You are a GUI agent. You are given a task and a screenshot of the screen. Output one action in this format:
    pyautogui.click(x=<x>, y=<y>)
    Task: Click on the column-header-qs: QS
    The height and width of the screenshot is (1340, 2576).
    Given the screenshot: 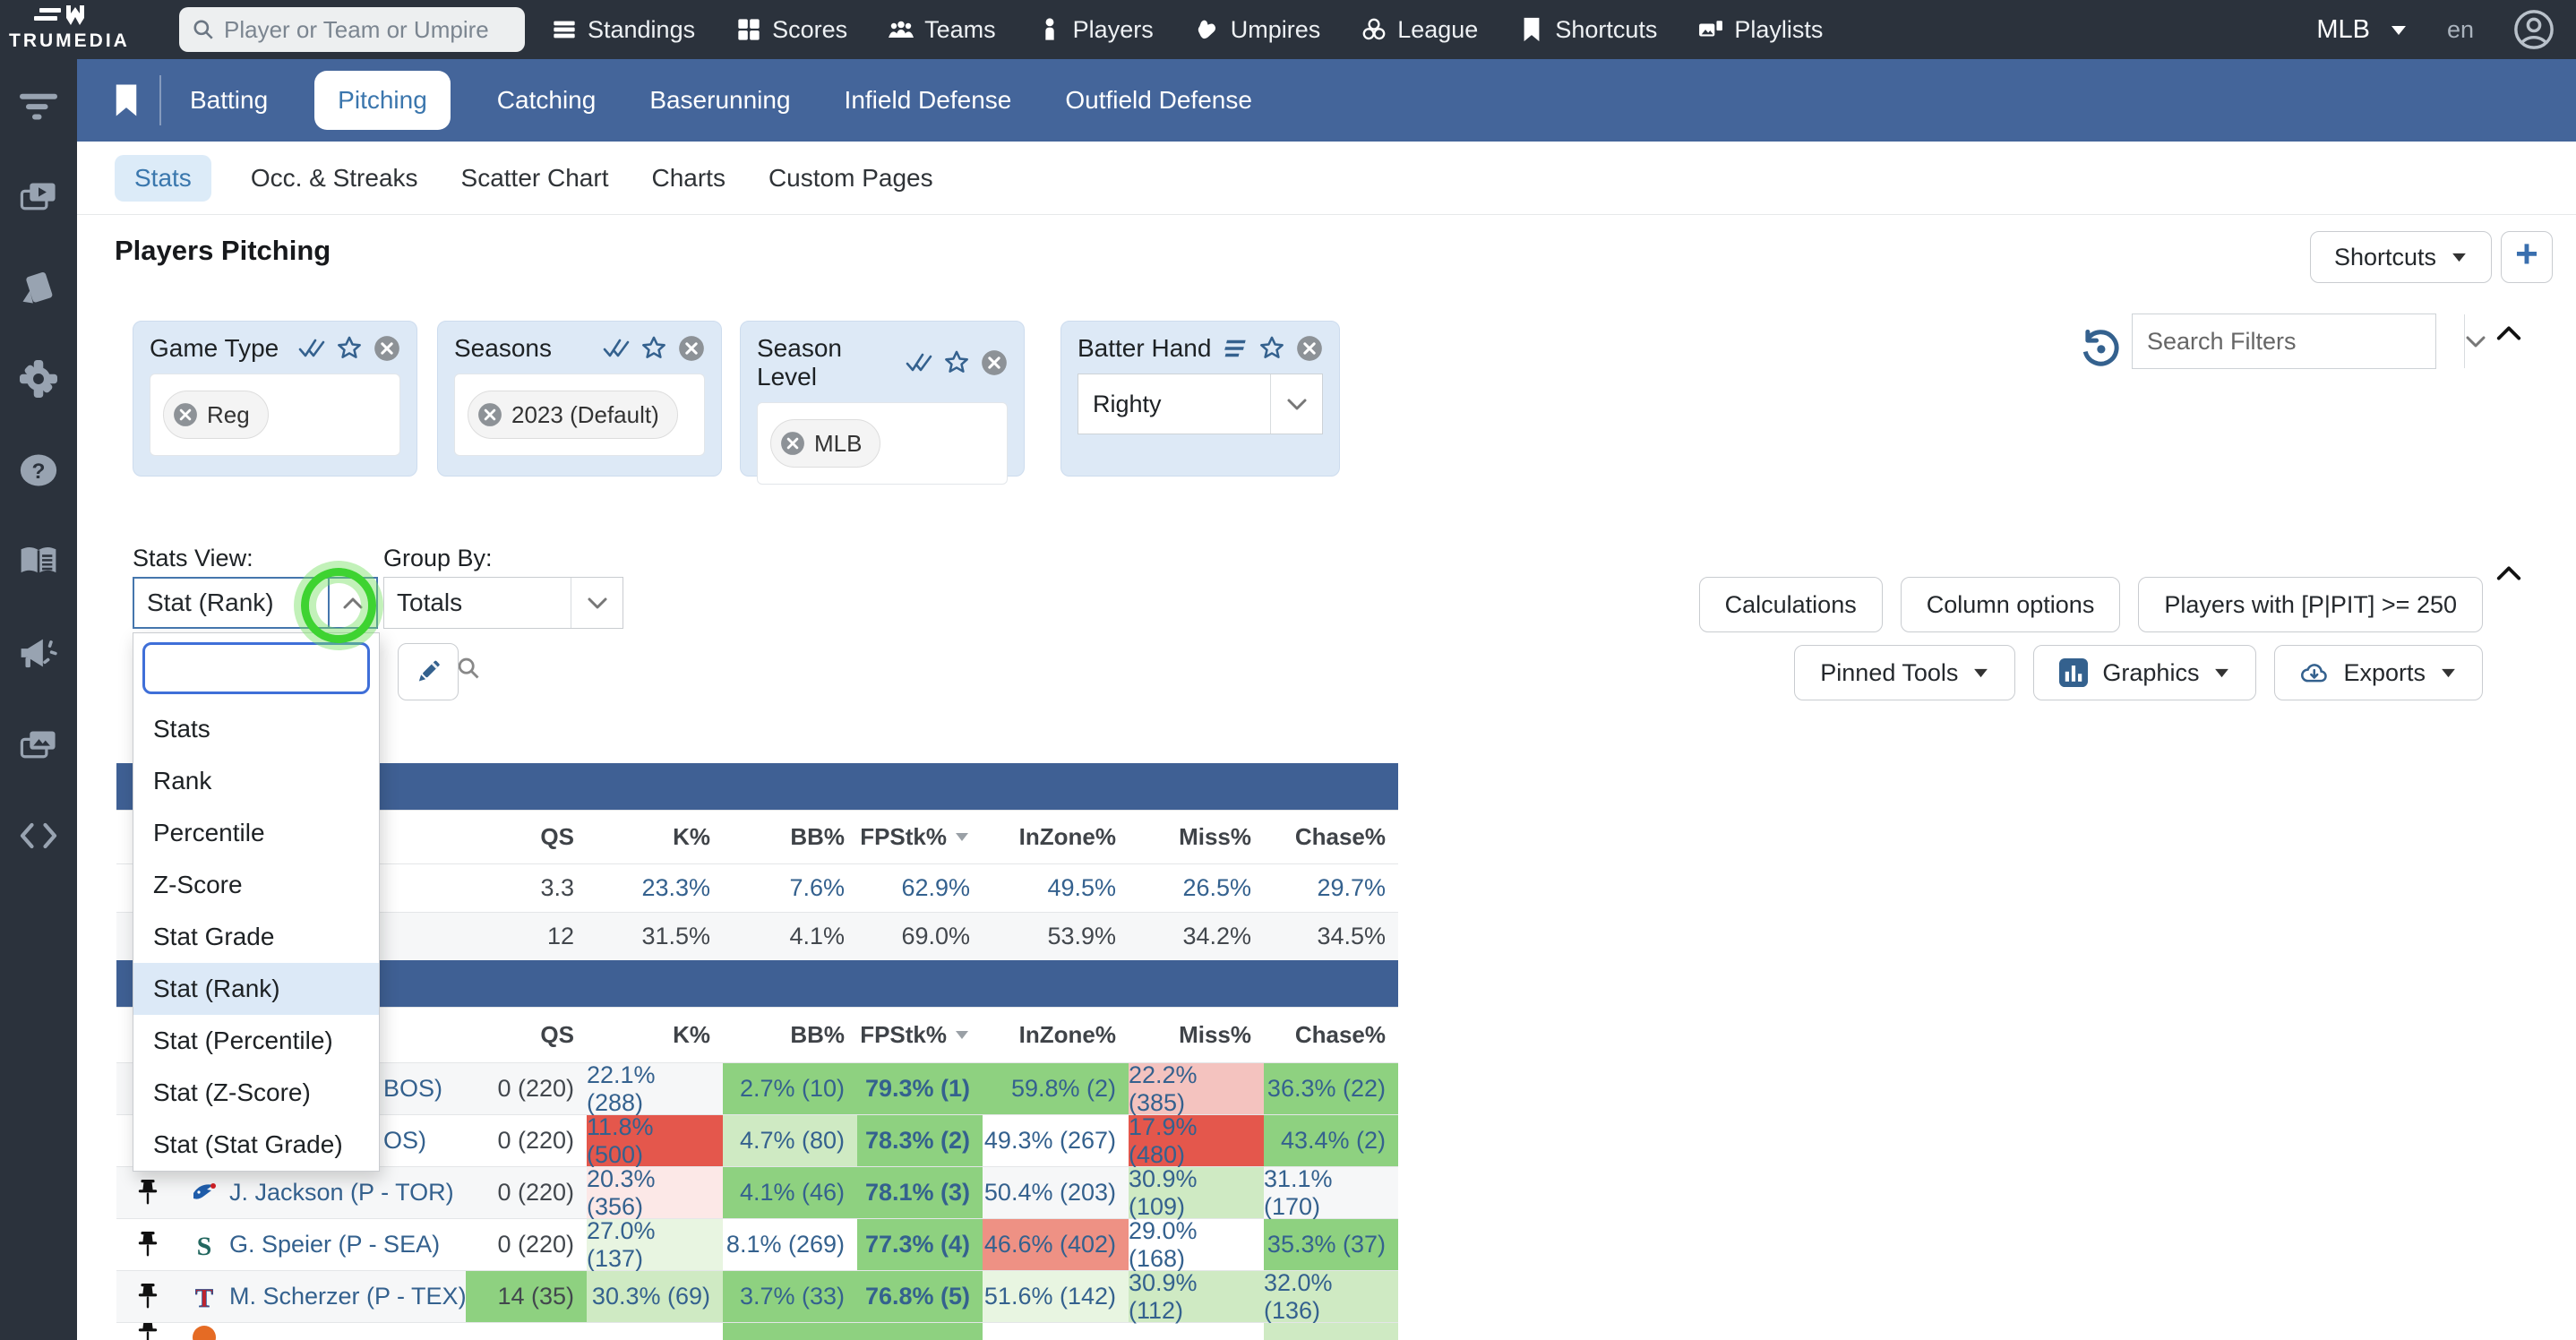 What is the action you would take?
    pyautogui.click(x=557, y=836)
    